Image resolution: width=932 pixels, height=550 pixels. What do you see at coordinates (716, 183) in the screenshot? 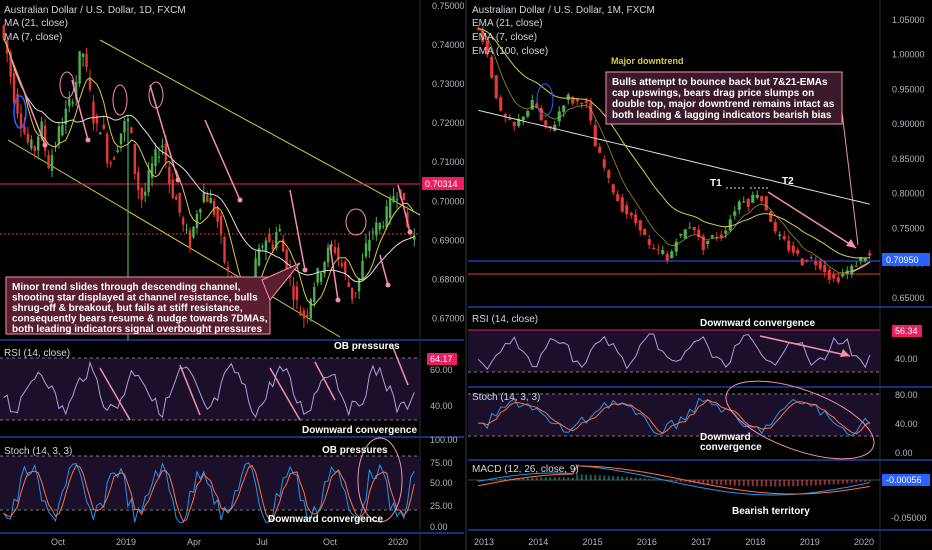
I see `t1-label: T1` at bounding box center [716, 183].